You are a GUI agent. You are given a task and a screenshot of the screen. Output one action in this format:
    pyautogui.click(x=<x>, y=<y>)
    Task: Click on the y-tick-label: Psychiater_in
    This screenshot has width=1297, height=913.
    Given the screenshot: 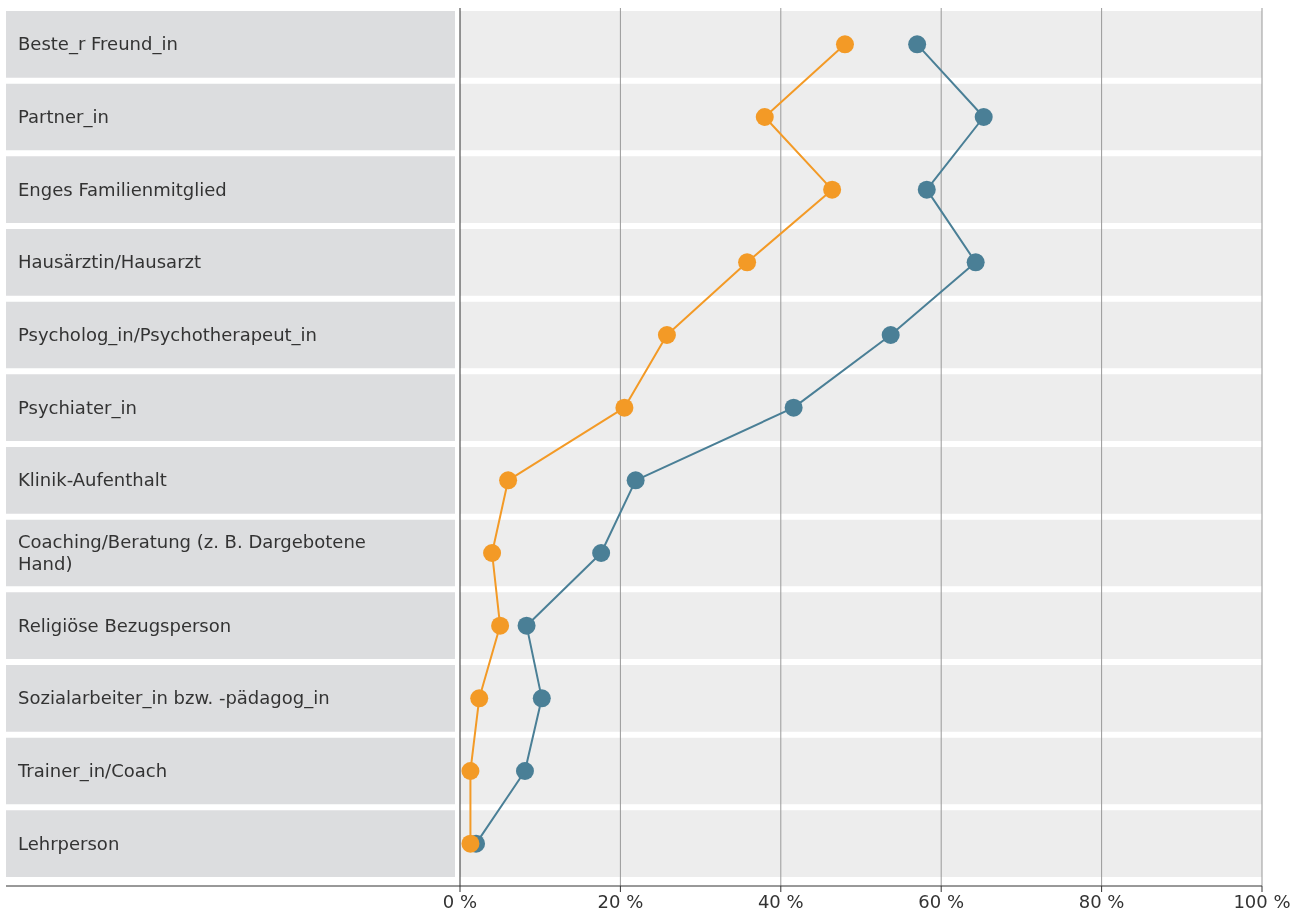 What is the action you would take?
    pyautogui.click(x=77, y=407)
    